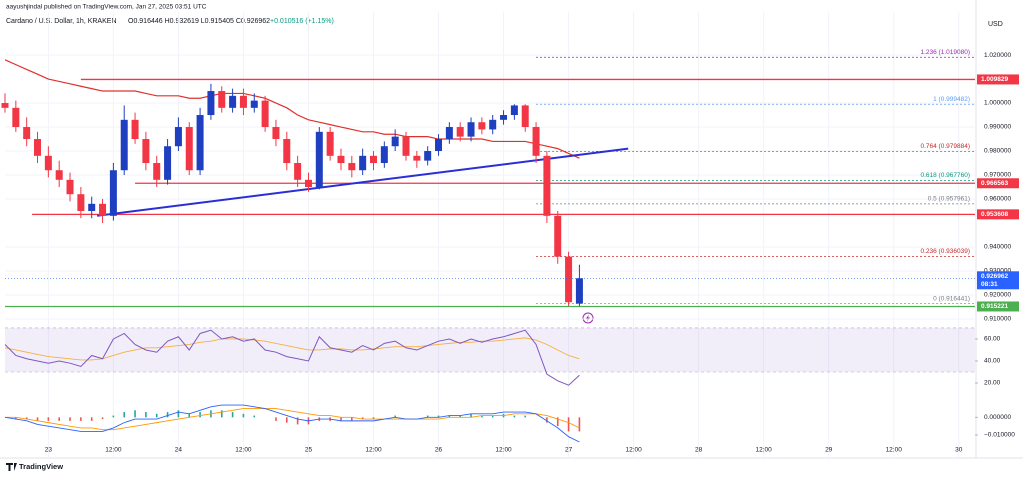  I want to click on x-tick-label: 25, so click(309, 450).